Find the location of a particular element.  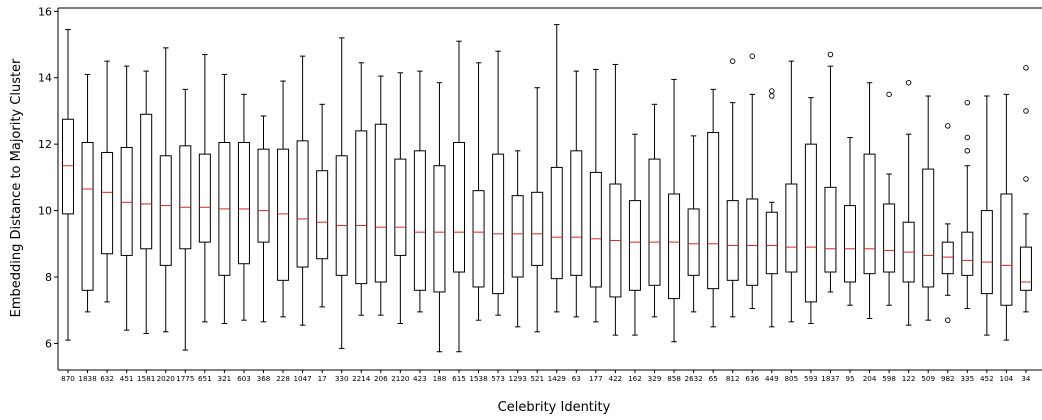

x-tick-label: 509 is located at coordinates (928, 378).